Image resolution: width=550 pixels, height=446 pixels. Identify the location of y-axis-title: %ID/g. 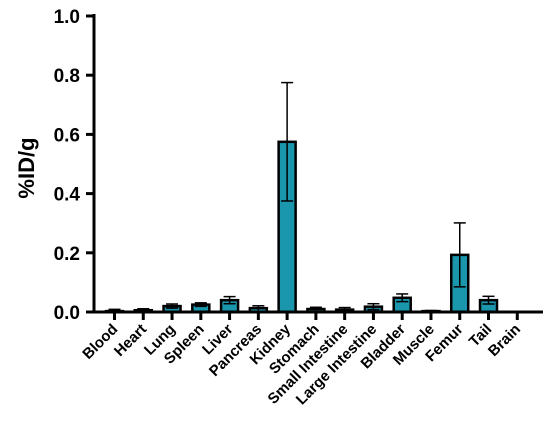
(26, 167).